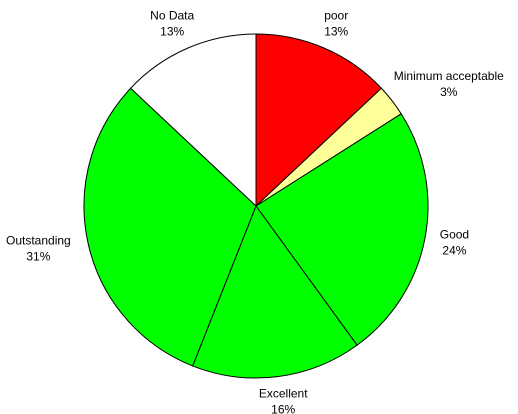  What do you see at coordinates (449, 92) in the screenshot?
I see `slice-value-label: 3%` at bounding box center [449, 92].